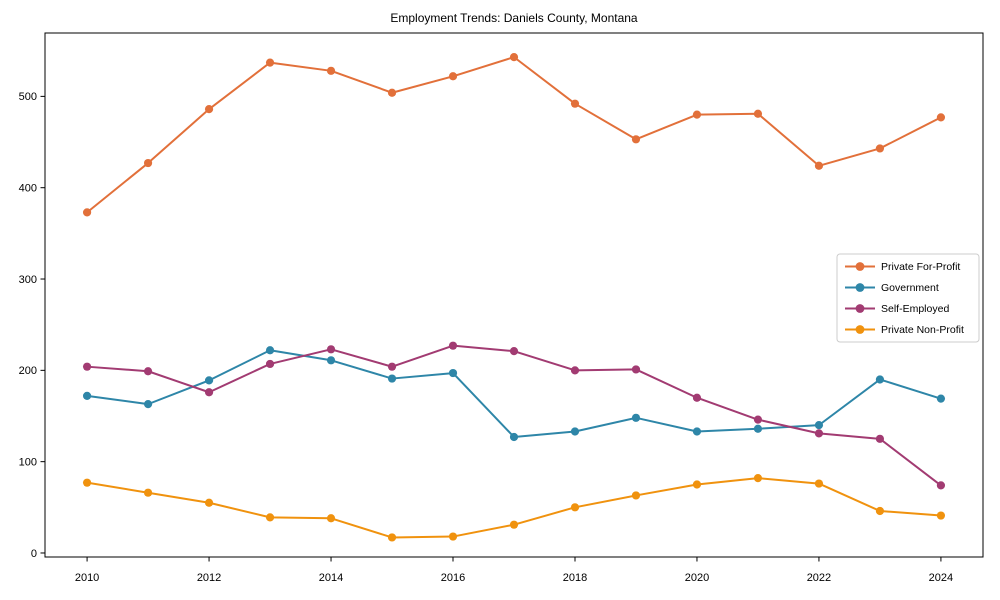 The width and height of the screenshot is (1000, 600). I want to click on legend-label: Private For-Profit, so click(920, 267).